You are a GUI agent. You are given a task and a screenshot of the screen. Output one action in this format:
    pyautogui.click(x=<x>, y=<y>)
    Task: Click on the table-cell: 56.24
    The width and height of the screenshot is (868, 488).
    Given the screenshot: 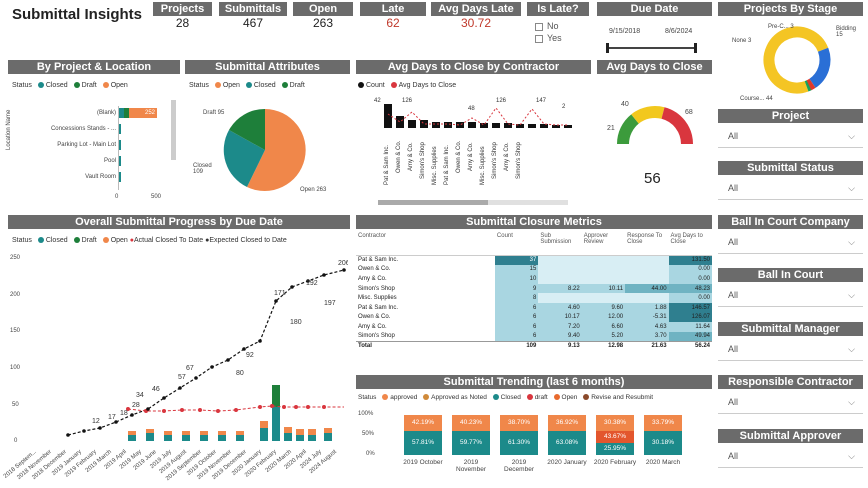 What is the action you would take?
    pyautogui.click(x=690, y=345)
    